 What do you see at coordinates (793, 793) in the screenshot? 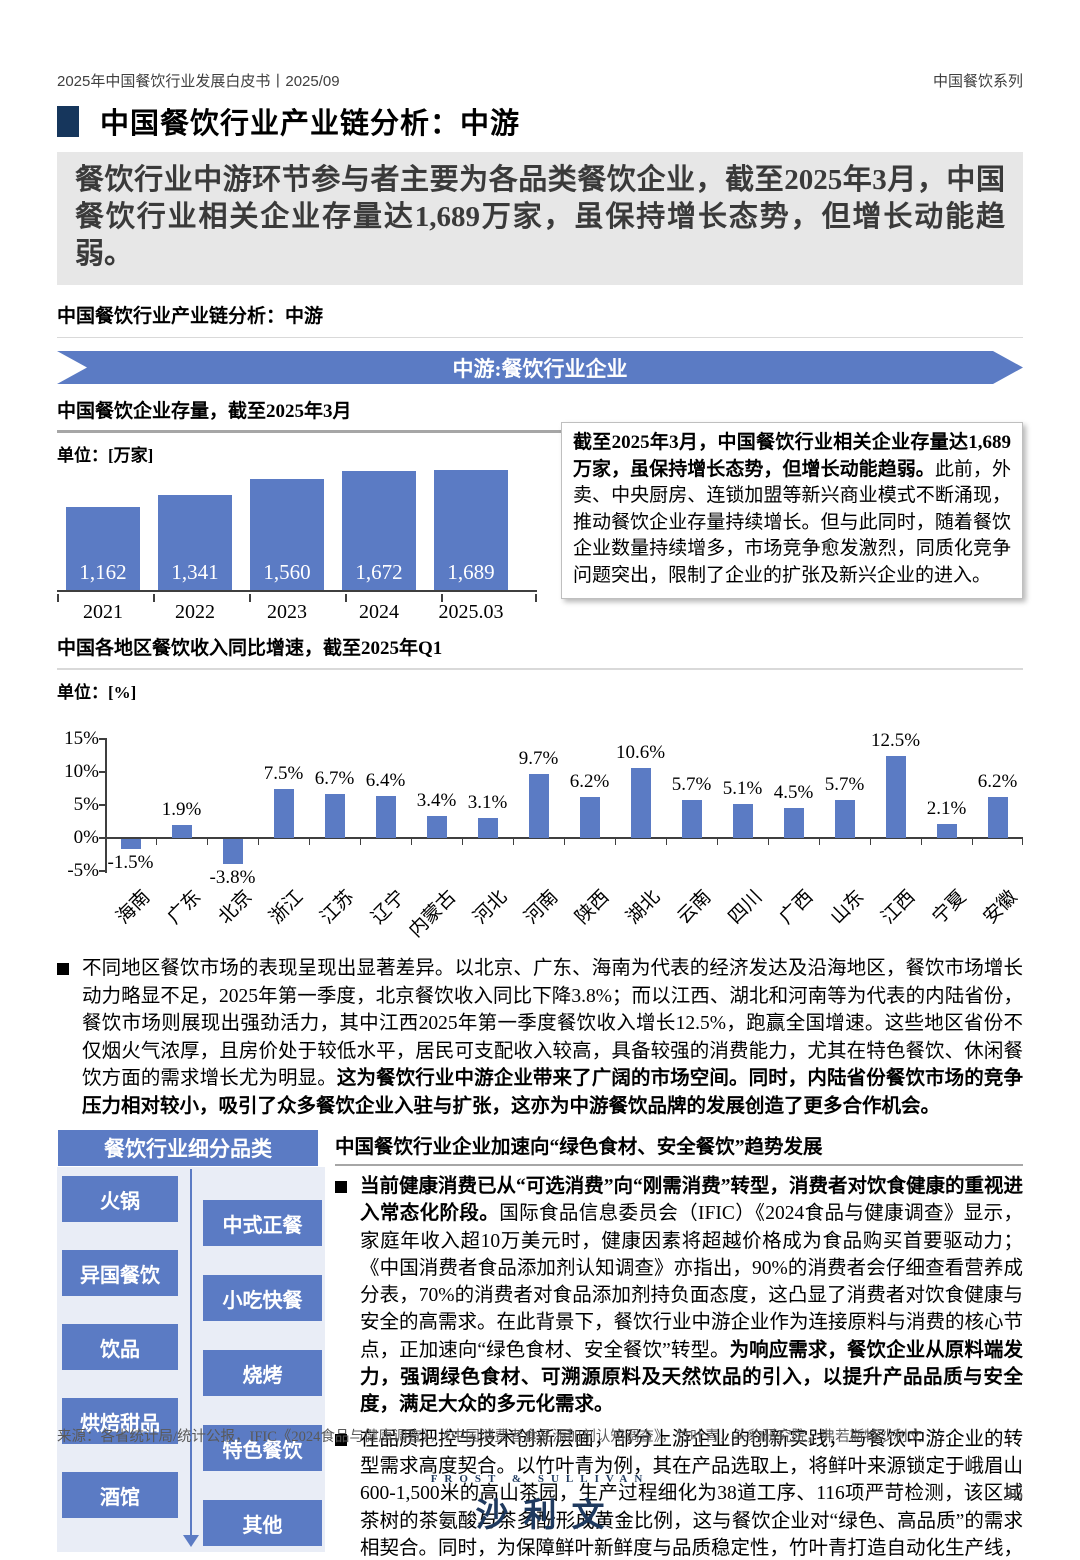
I see `chart2-bar-value: 4.5%` at bounding box center [793, 793].